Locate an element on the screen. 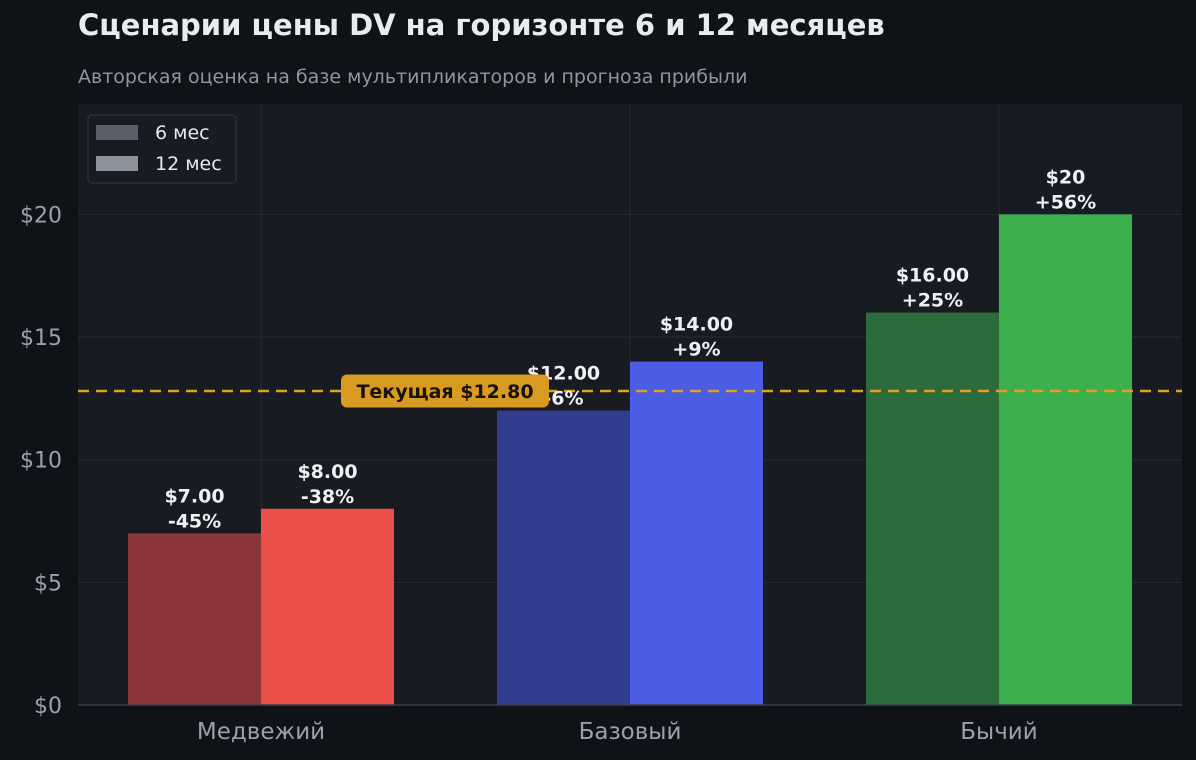 The width and height of the screenshot is (1196, 760). legend-label: 6 мес is located at coordinates (182, 133).